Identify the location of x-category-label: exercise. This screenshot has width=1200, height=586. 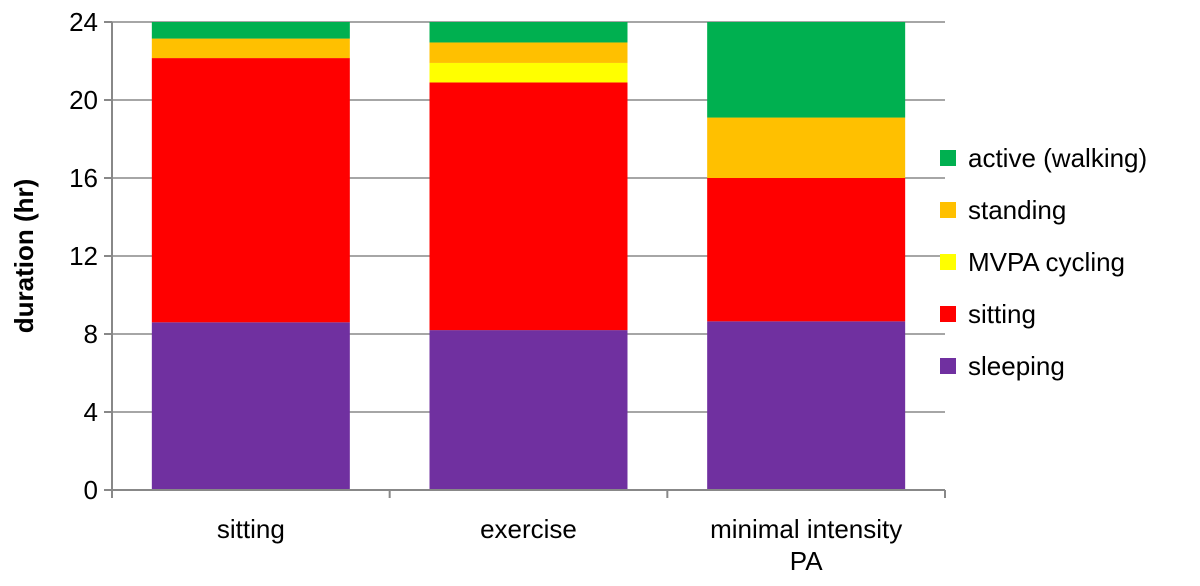
(528, 529).